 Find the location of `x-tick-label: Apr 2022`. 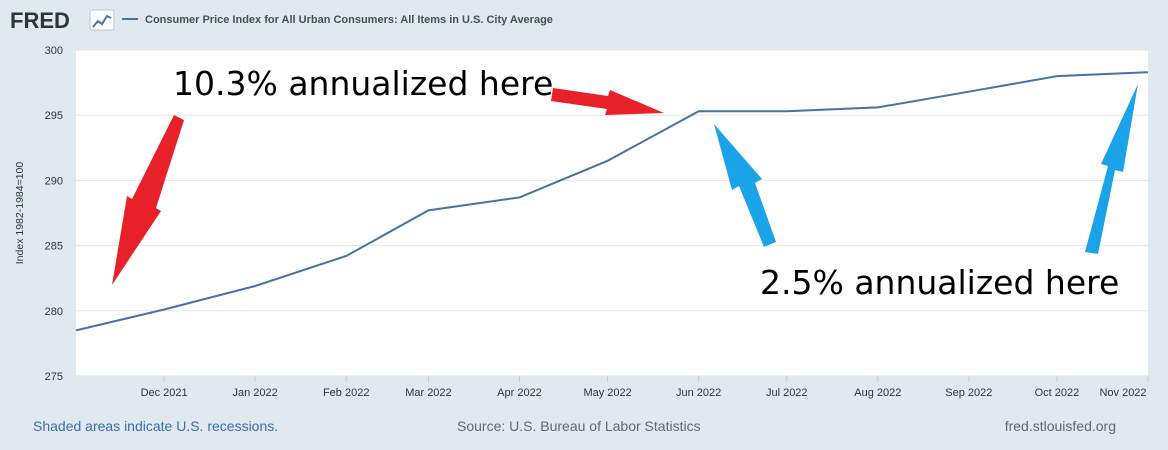

x-tick-label: Apr 2022 is located at coordinates (519, 393).